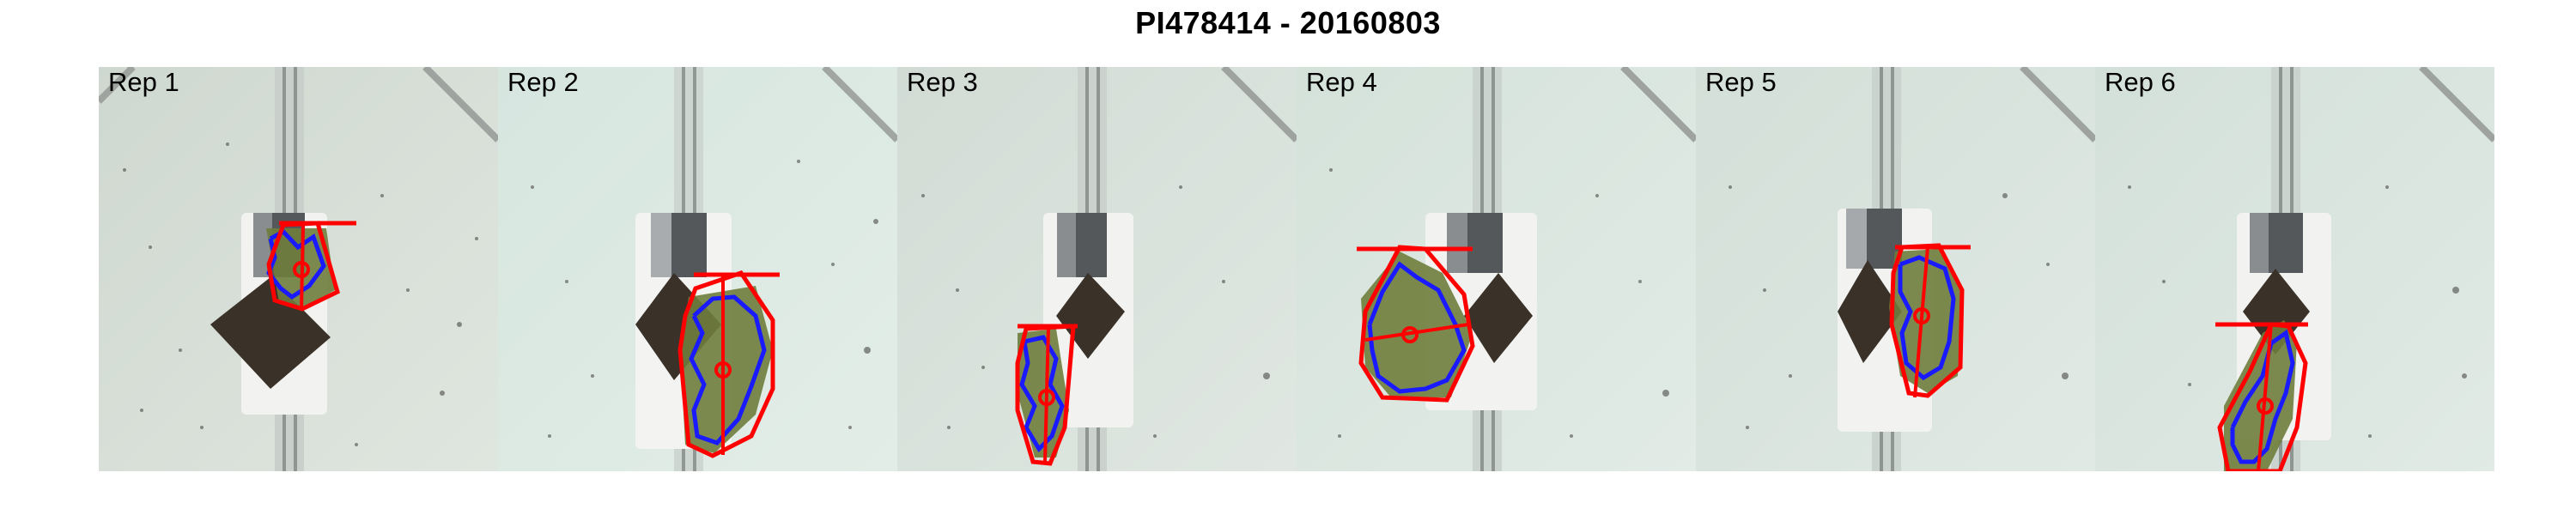  I want to click on panel-rep-5: Rep 5, so click(1895, 269).